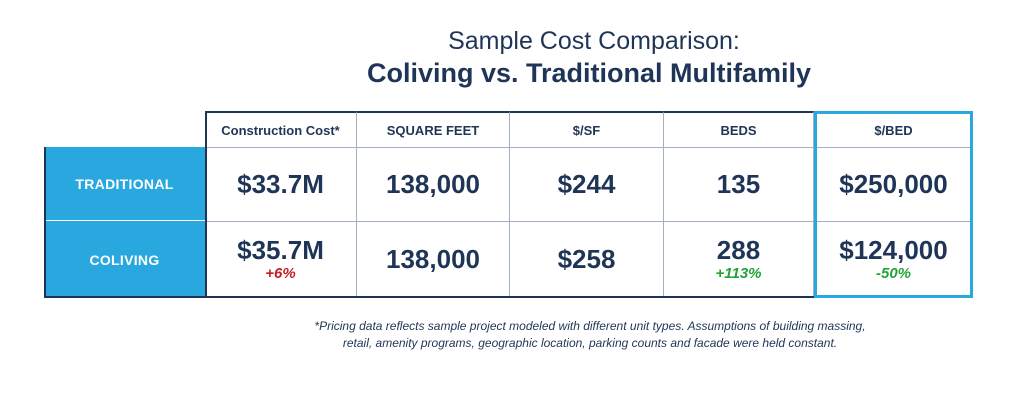 This screenshot has width=1024, height=408. I want to click on row-label-traditional: TRADITIONAL, so click(124, 184).